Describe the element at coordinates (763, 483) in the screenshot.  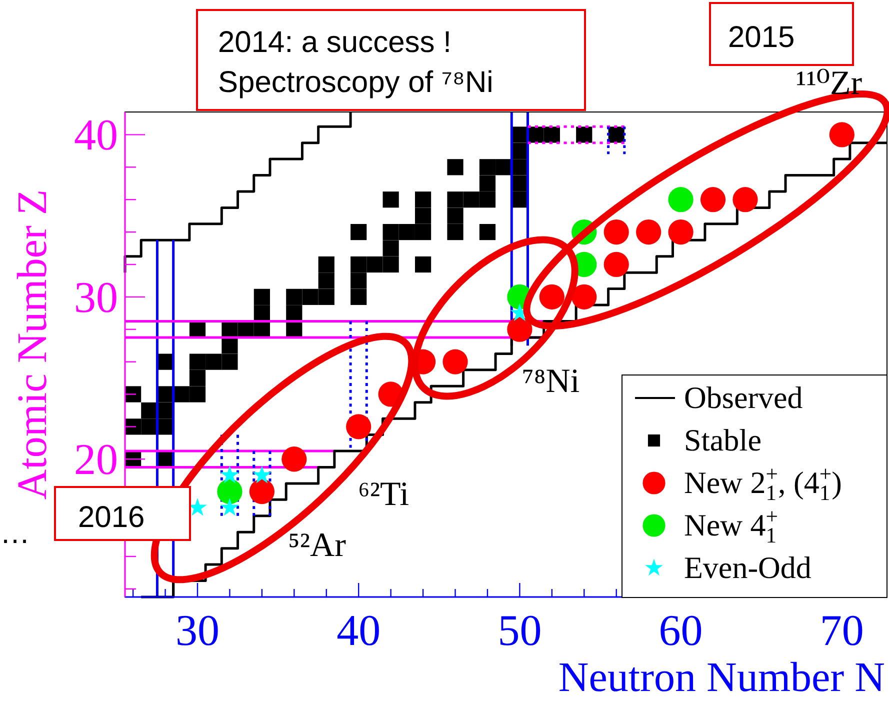
I see `legend-label: New 2$_{1}$$^{+}$, (4$_{1}$$^{+}$)` at that location.